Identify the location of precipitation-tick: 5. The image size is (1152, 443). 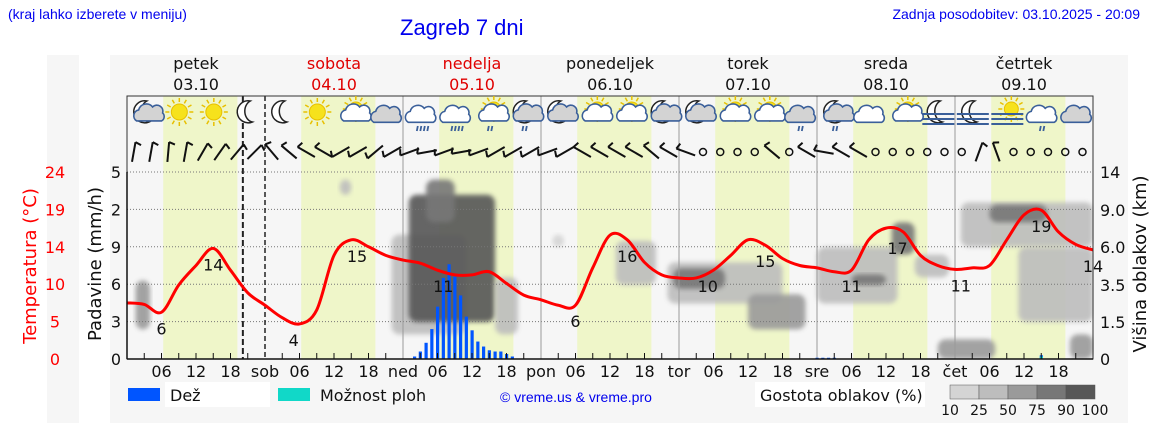
(116, 172).